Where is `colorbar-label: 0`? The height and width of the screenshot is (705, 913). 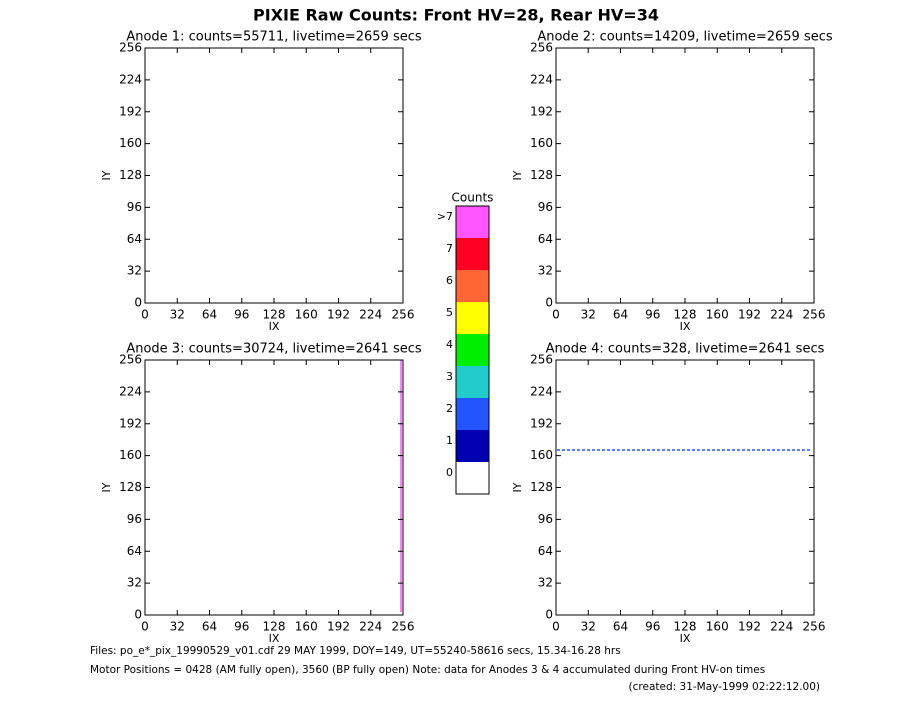 colorbar-label: 0 is located at coordinates (449, 472).